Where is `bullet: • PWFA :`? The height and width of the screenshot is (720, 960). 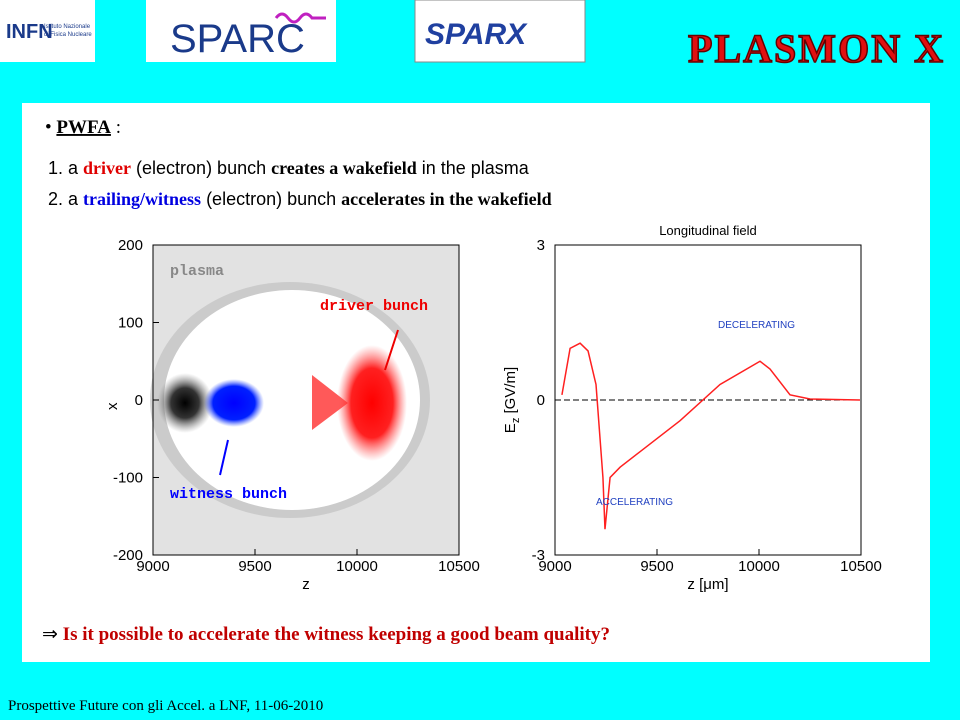 bullet: • PWFA : is located at coordinates (83, 127).